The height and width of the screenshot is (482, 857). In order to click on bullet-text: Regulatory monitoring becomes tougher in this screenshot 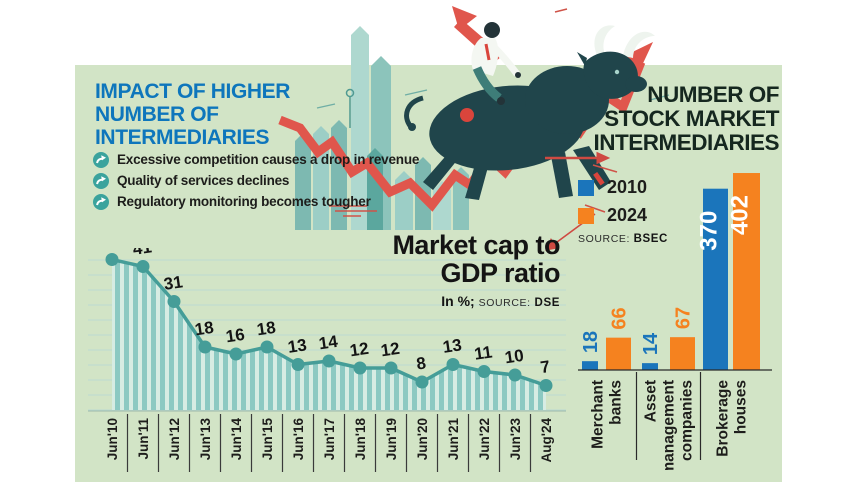, I will do `click(244, 201)`.